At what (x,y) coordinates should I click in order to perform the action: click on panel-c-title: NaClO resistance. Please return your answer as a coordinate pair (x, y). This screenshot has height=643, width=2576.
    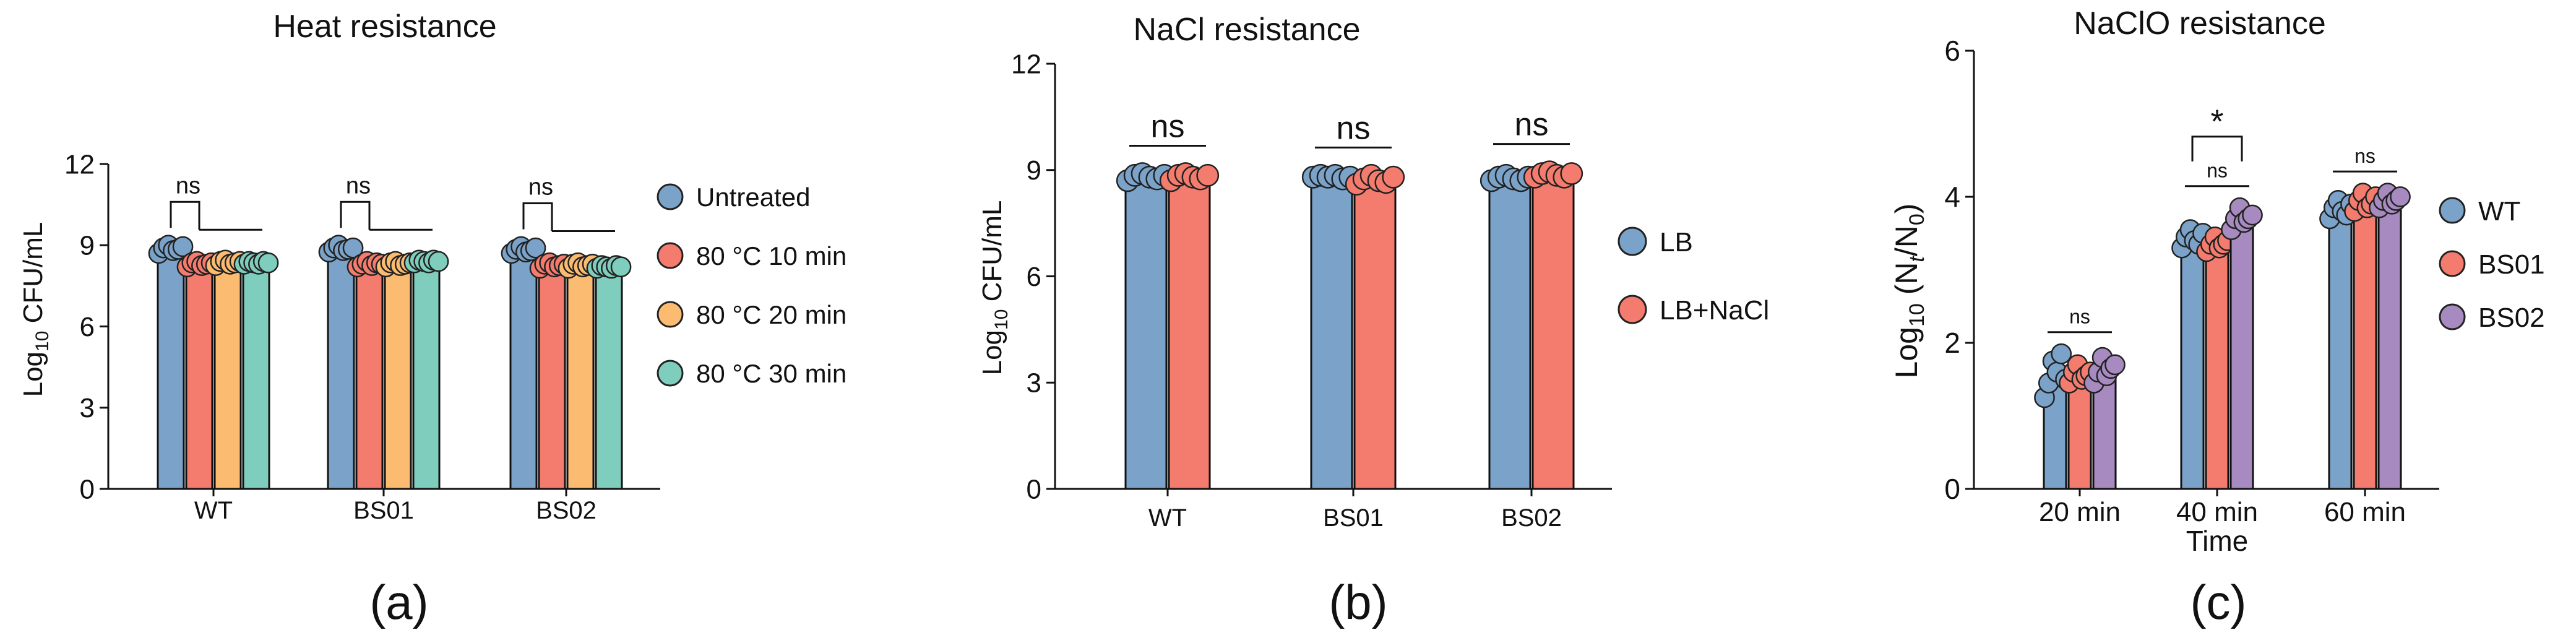
    Looking at the image, I should click on (2199, 23).